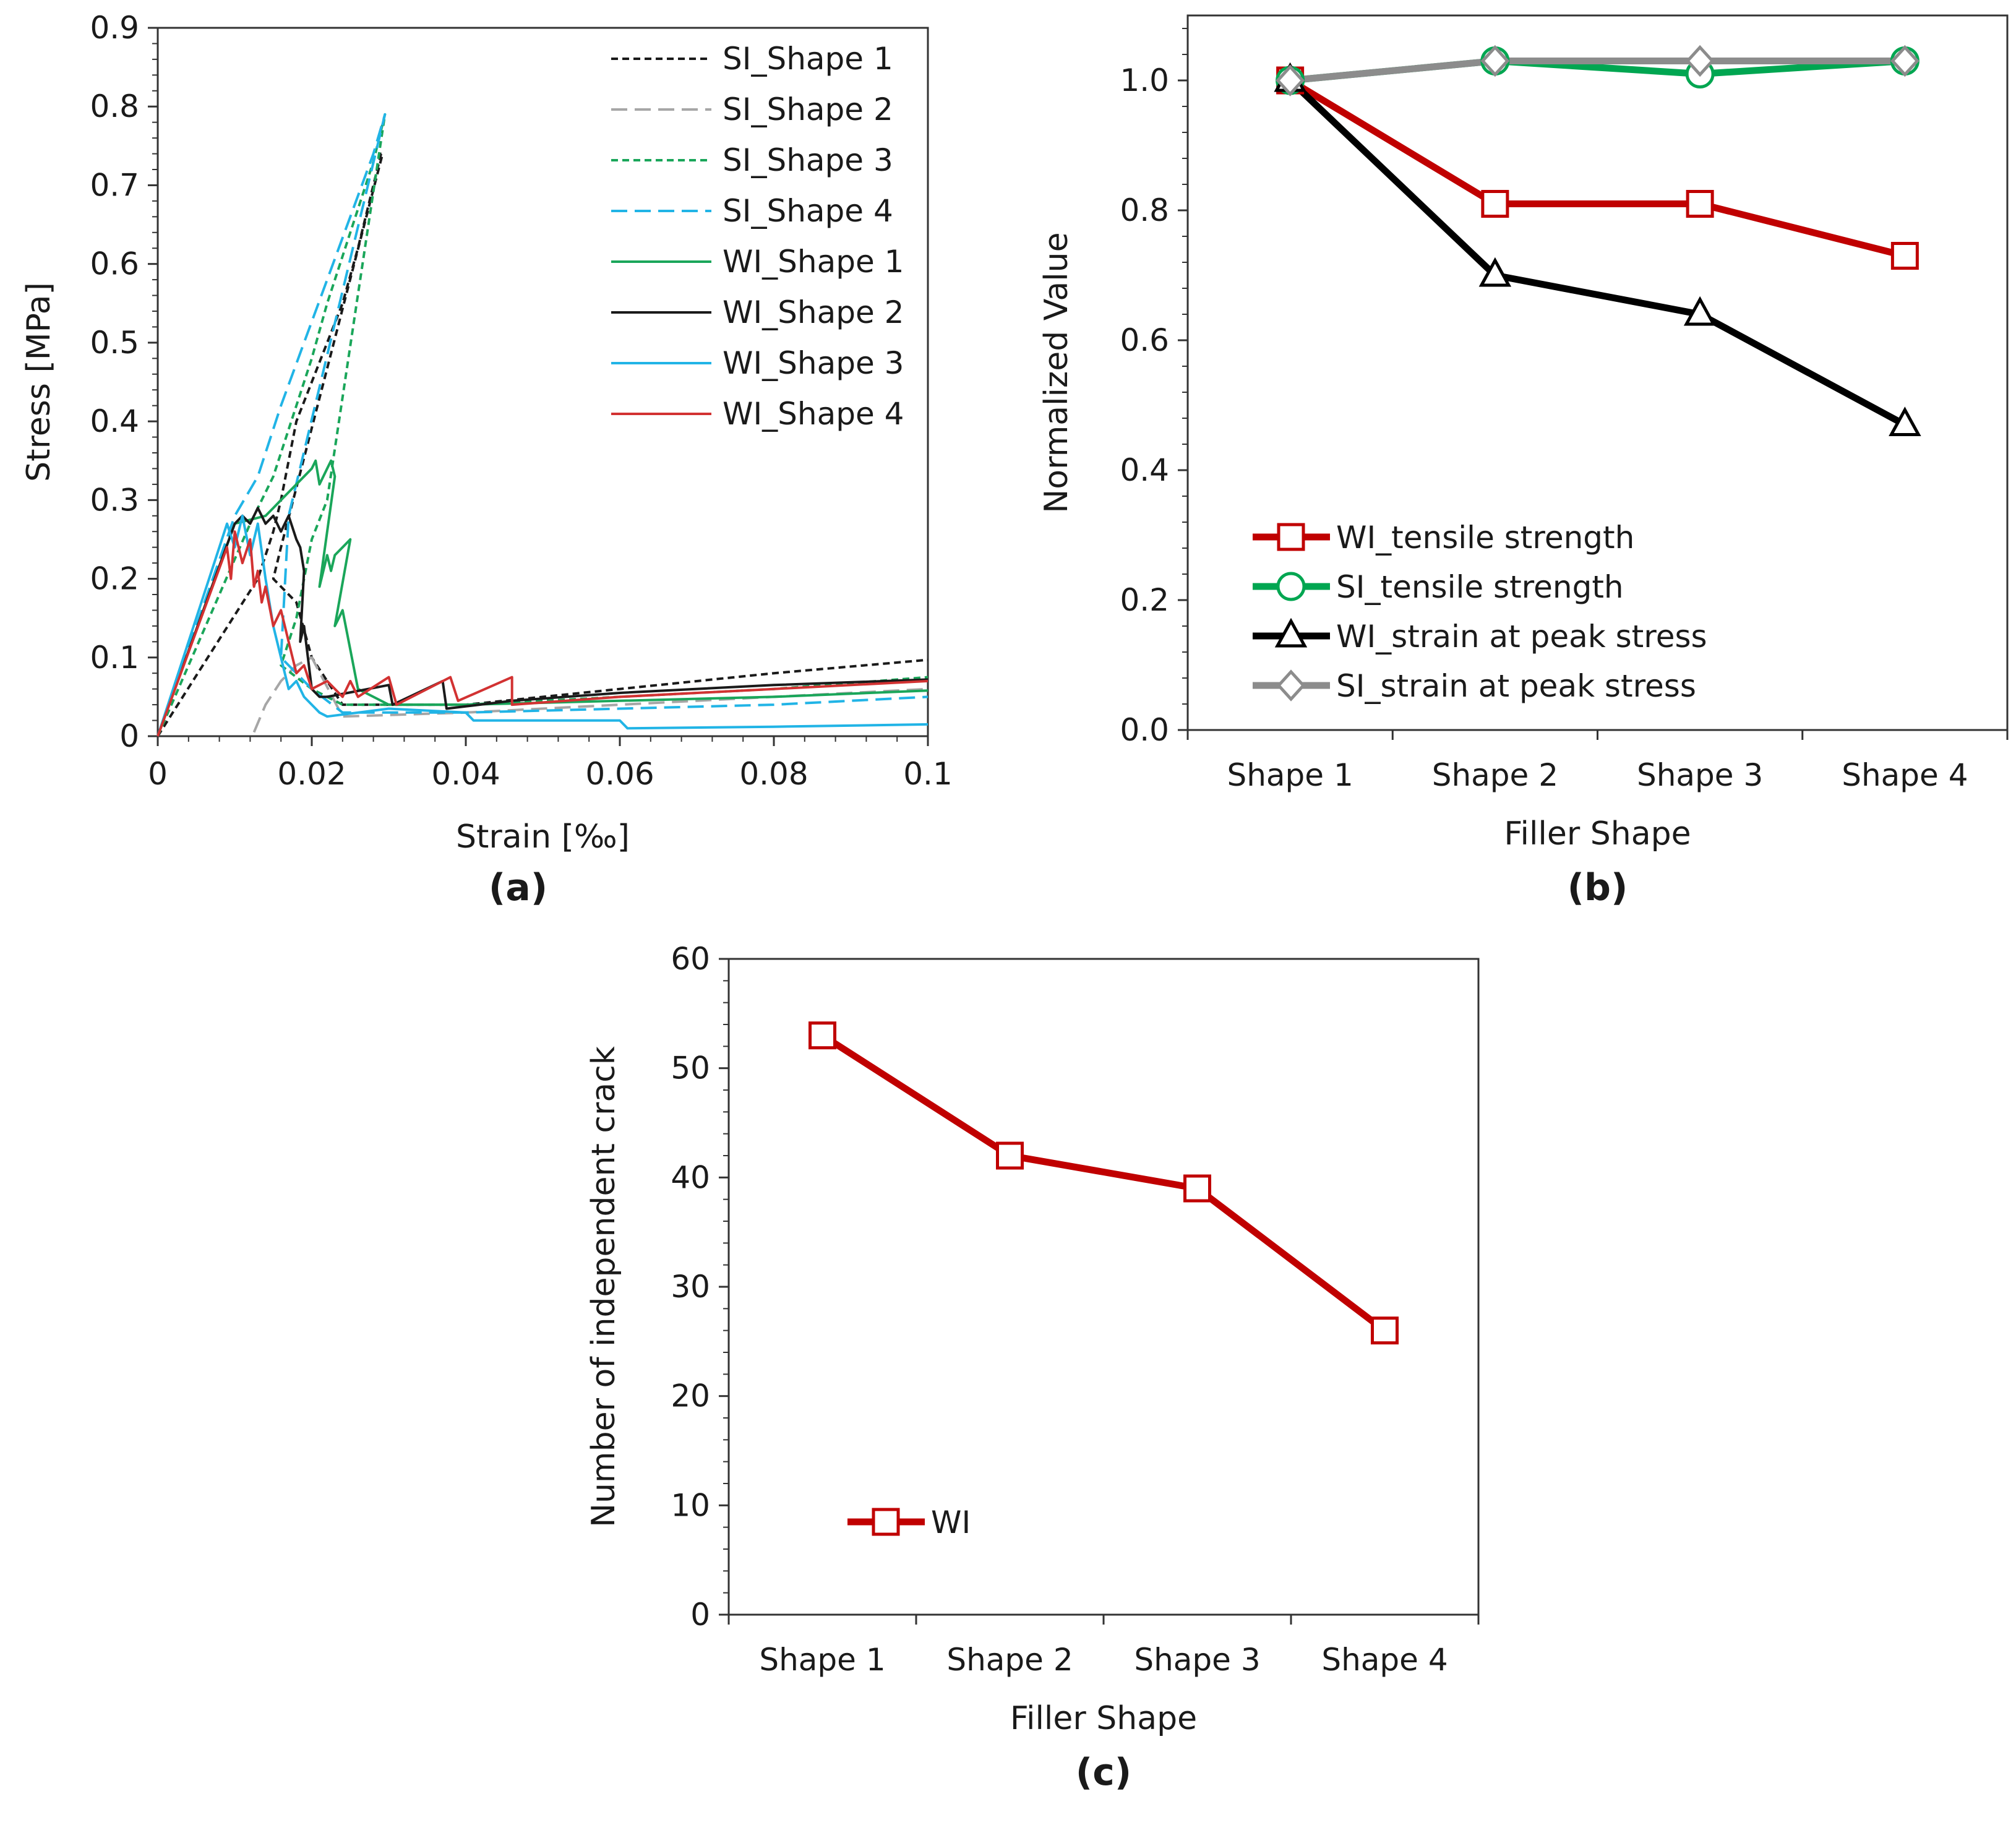 The width and height of the screenshot is (2016, 1825). I want to click on y-tick-label: 0.9, so click(114, 28).